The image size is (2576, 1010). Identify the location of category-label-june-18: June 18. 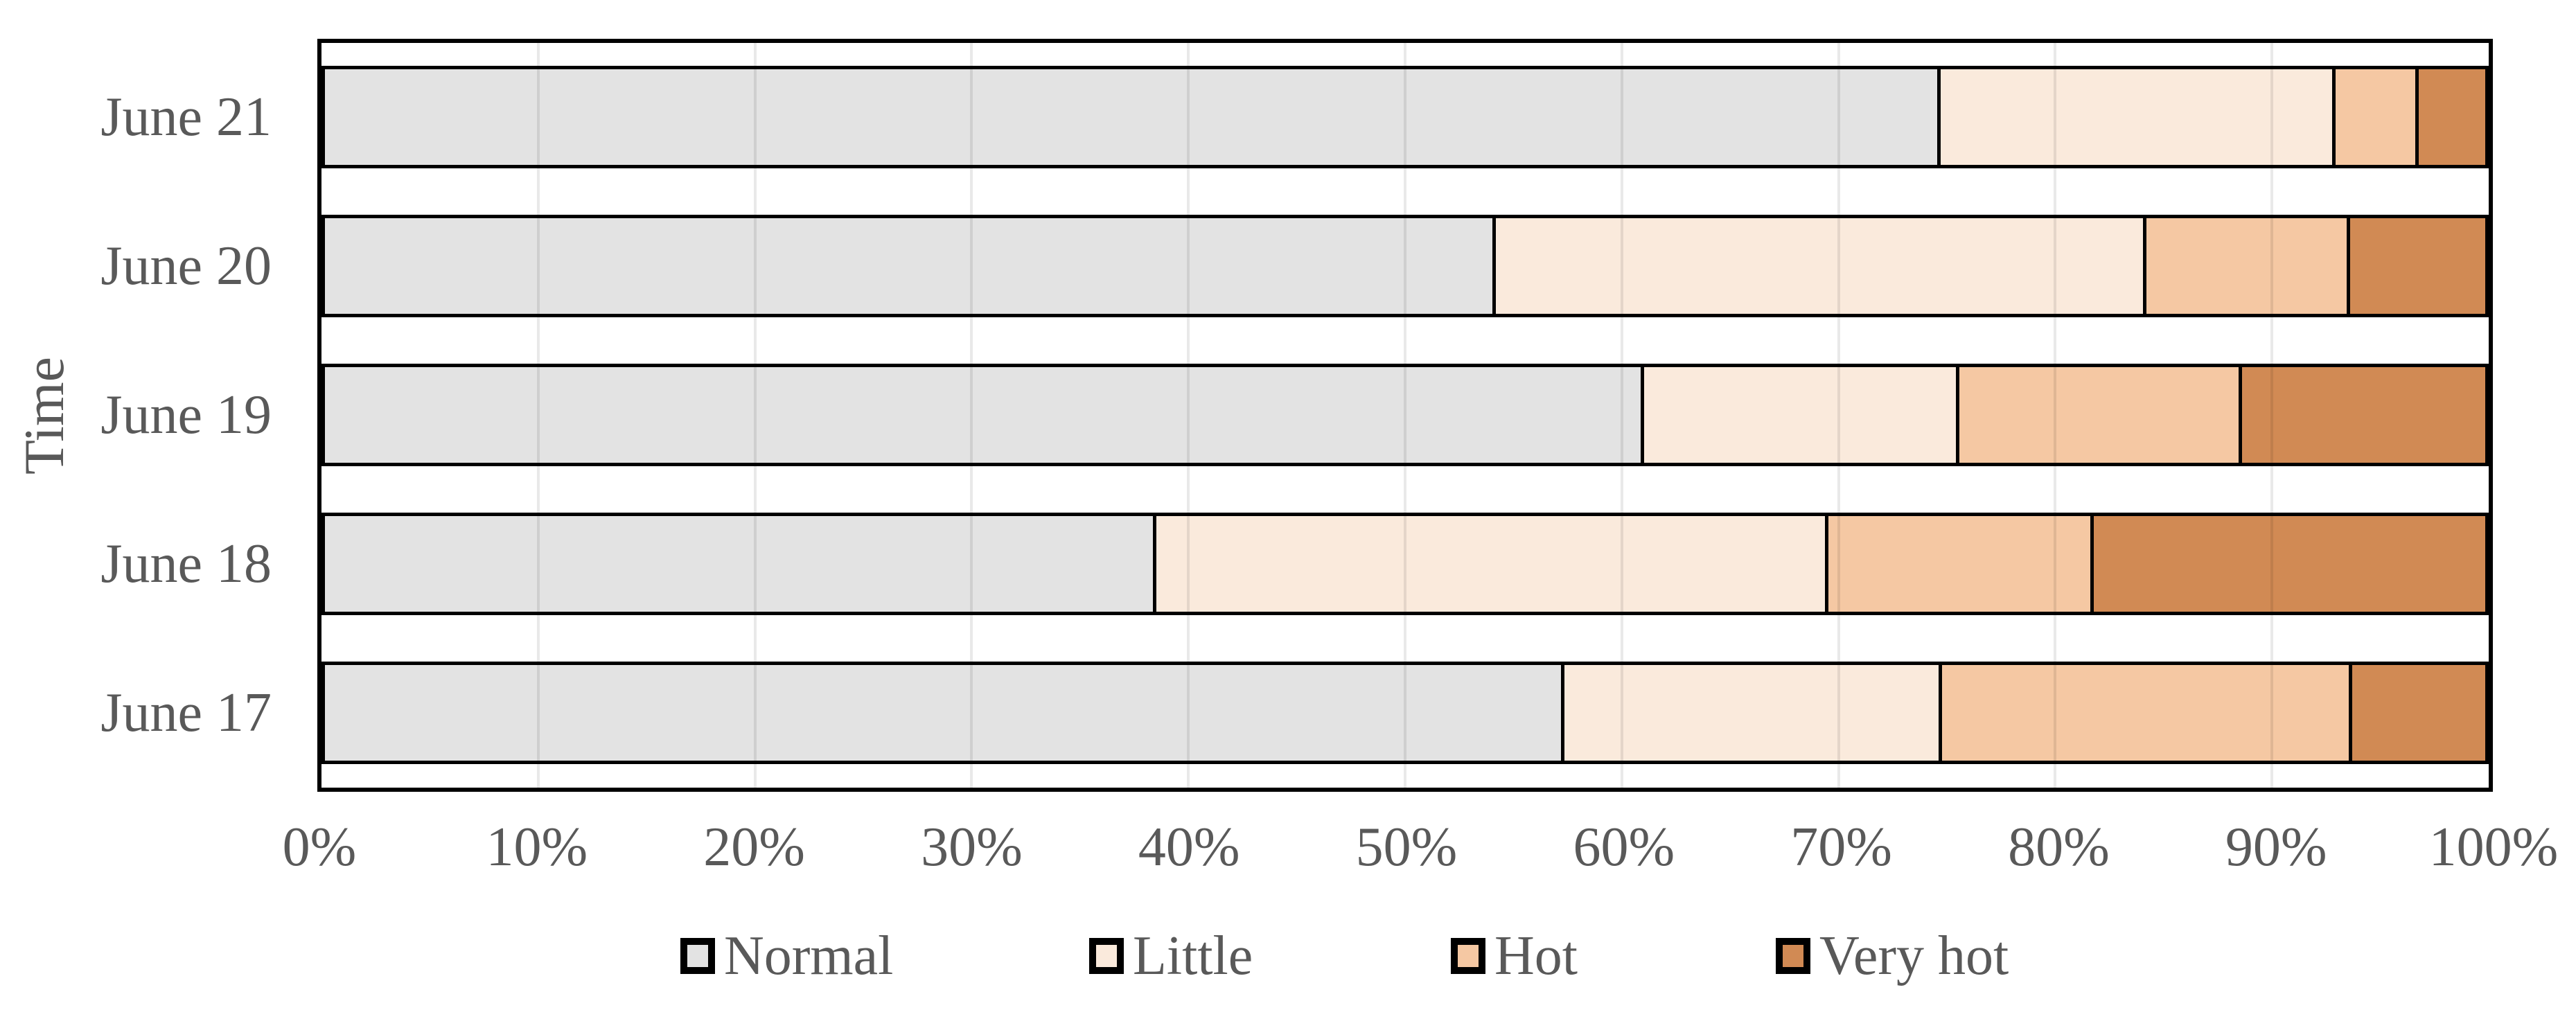
(186, 563).